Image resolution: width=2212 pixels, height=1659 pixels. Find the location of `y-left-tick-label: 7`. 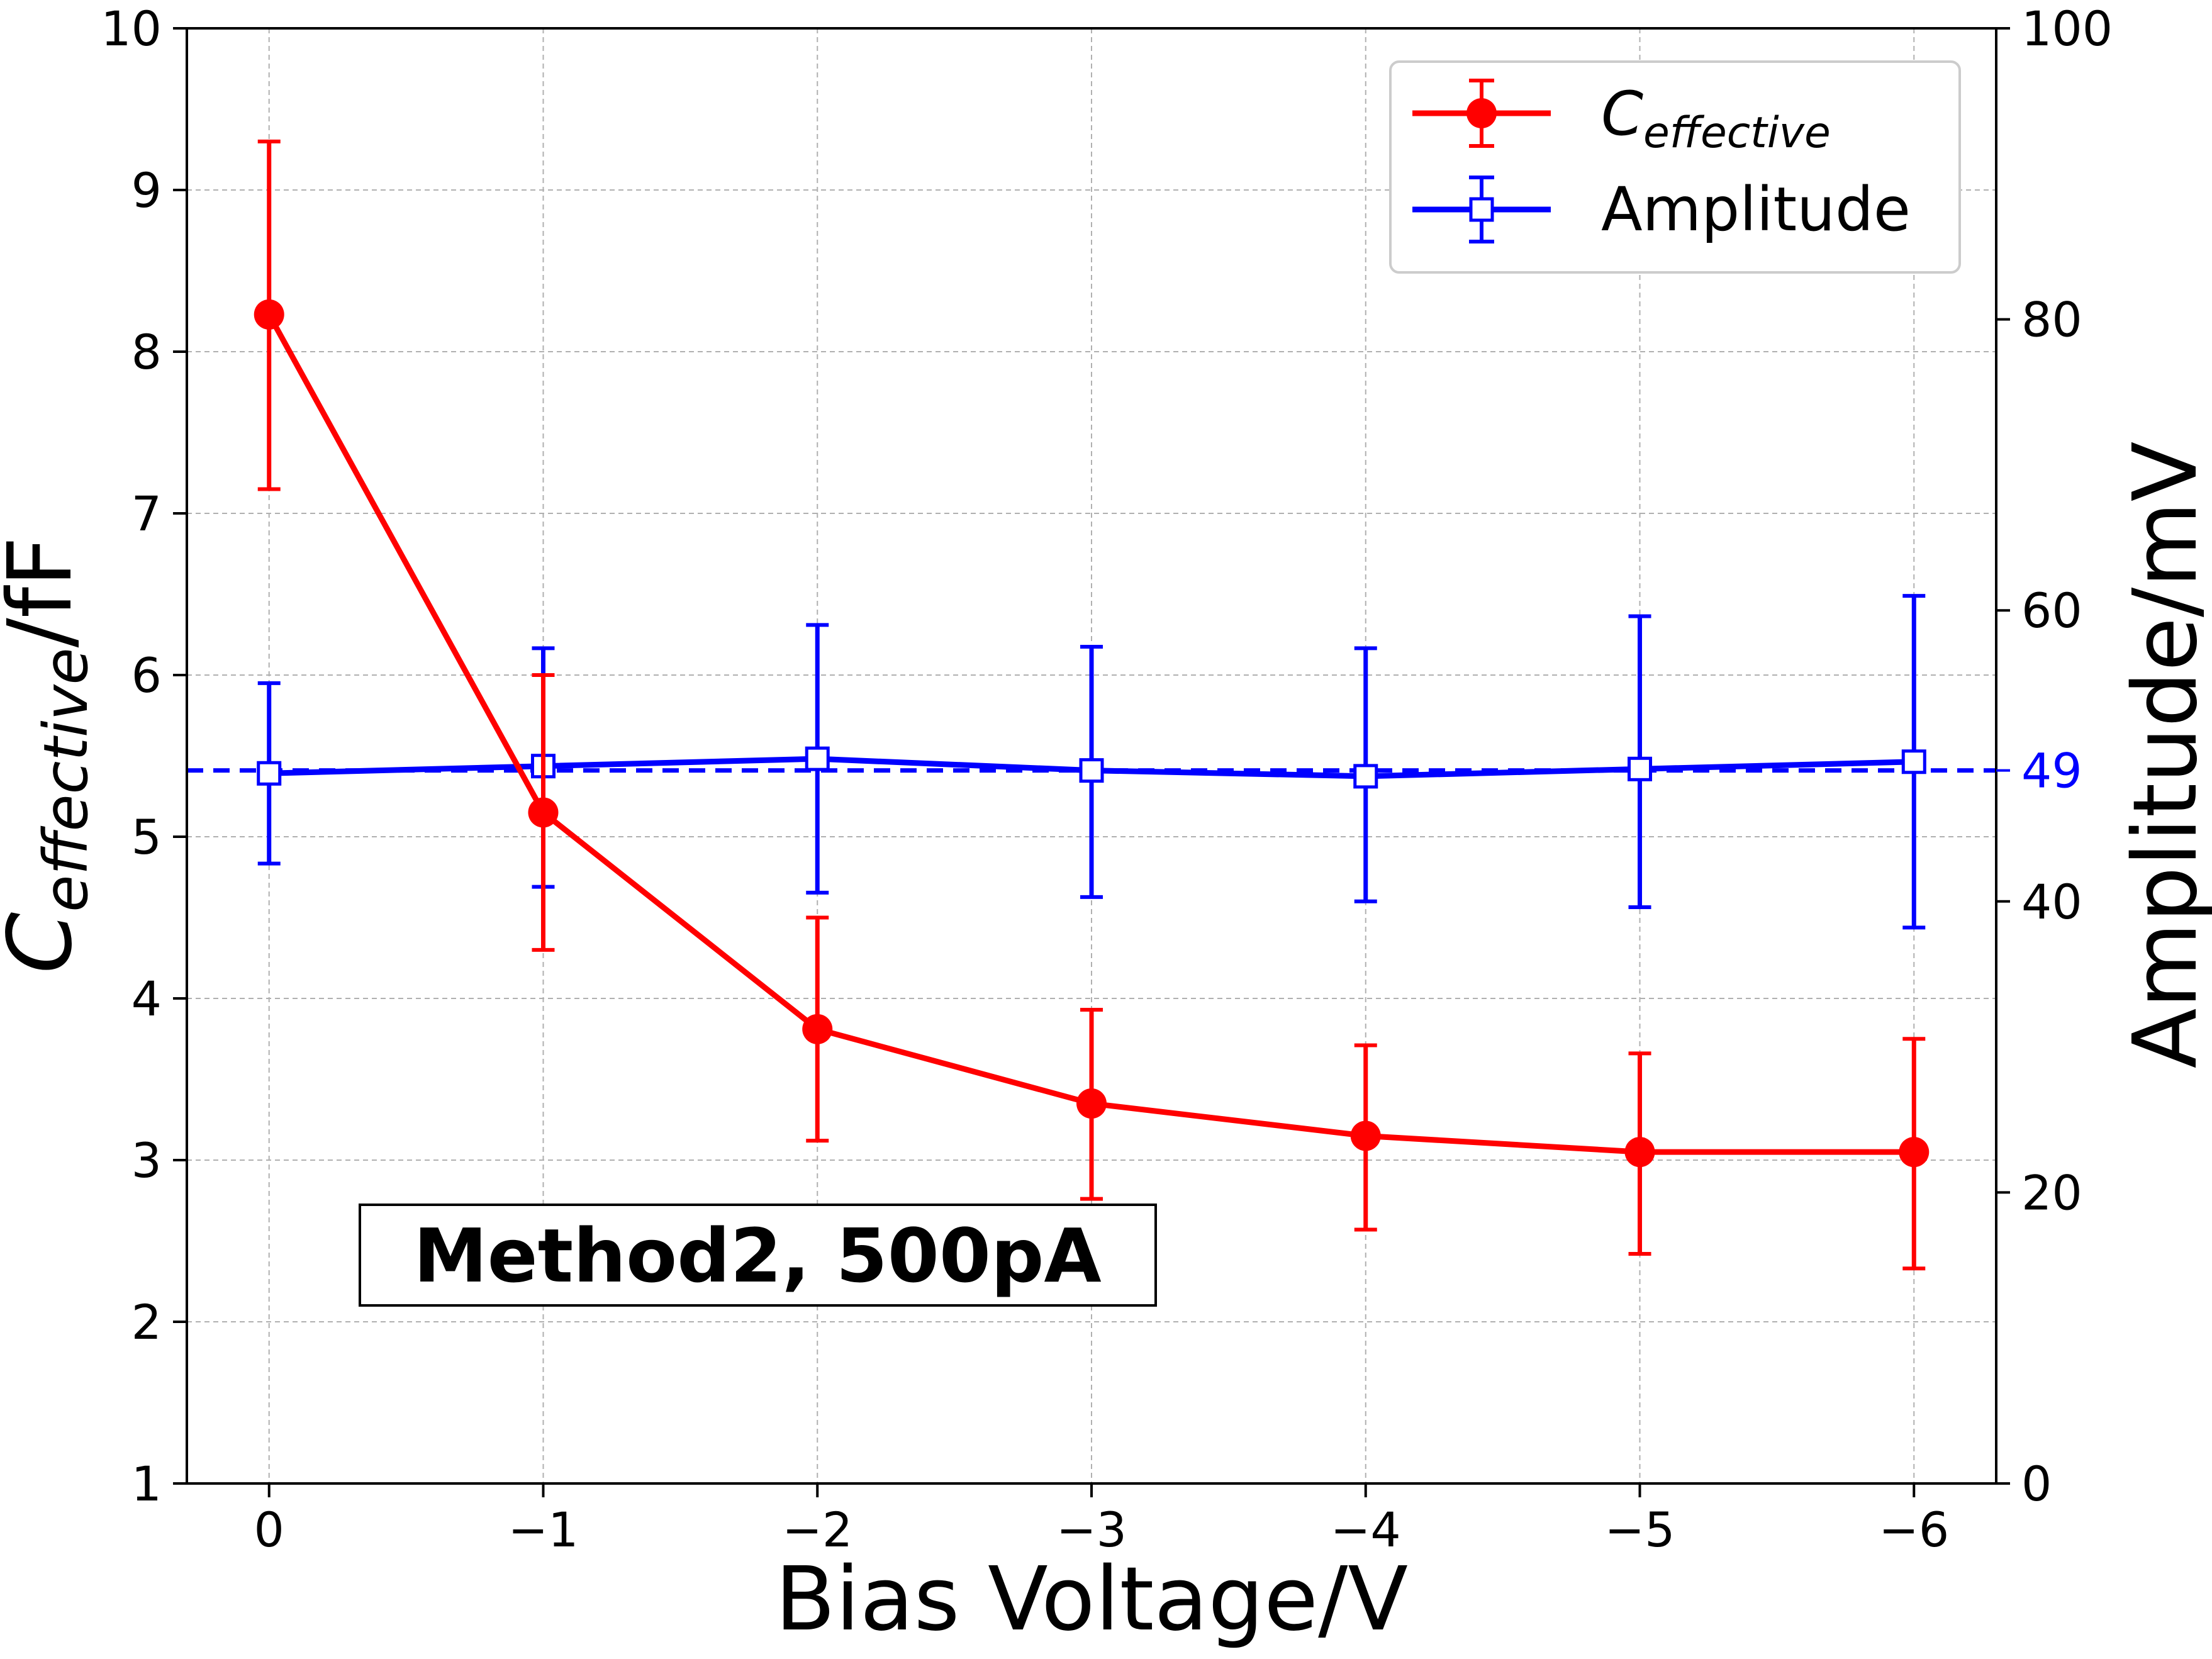

y-left-tick-label: 7 is located at coordinates (146, 514).